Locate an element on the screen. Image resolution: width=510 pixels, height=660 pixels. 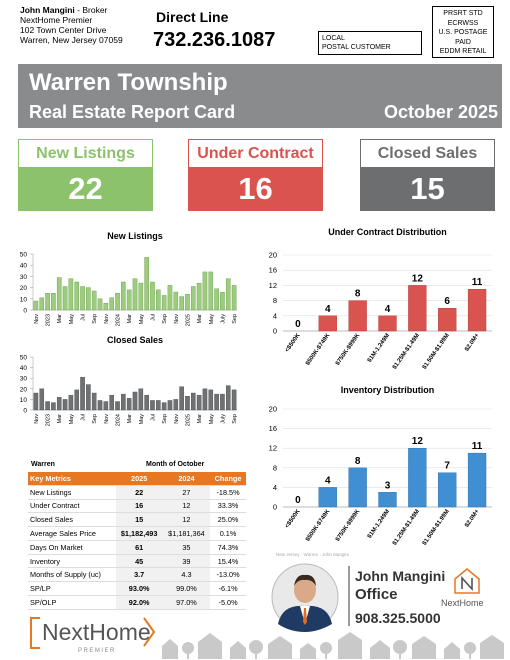
table-cell: 61 is located at coordinates (139, 547).